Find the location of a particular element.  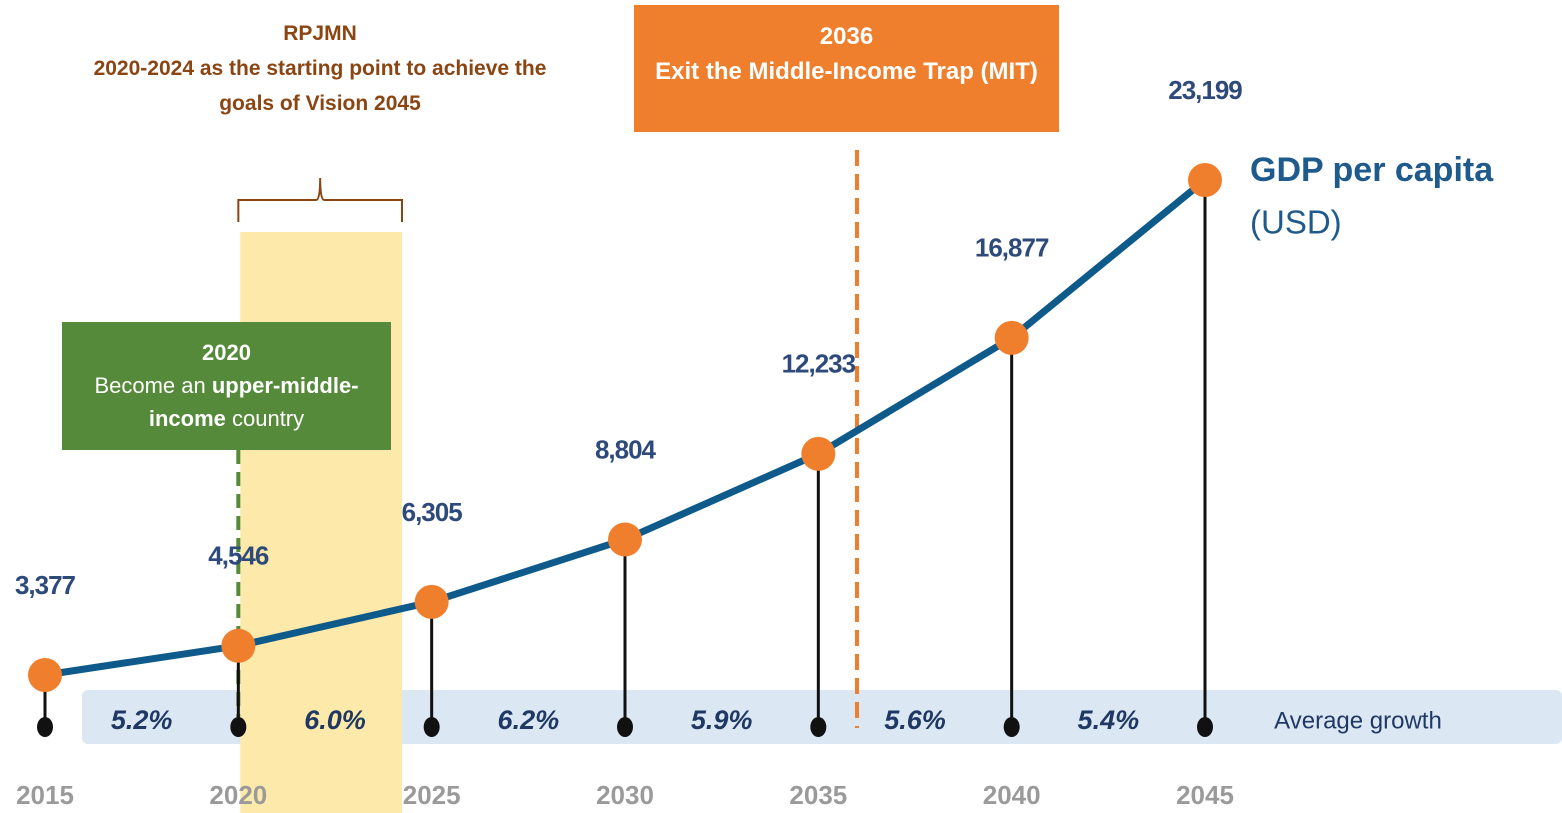

annotation-text-part: country is located at coordinates (265, 418).